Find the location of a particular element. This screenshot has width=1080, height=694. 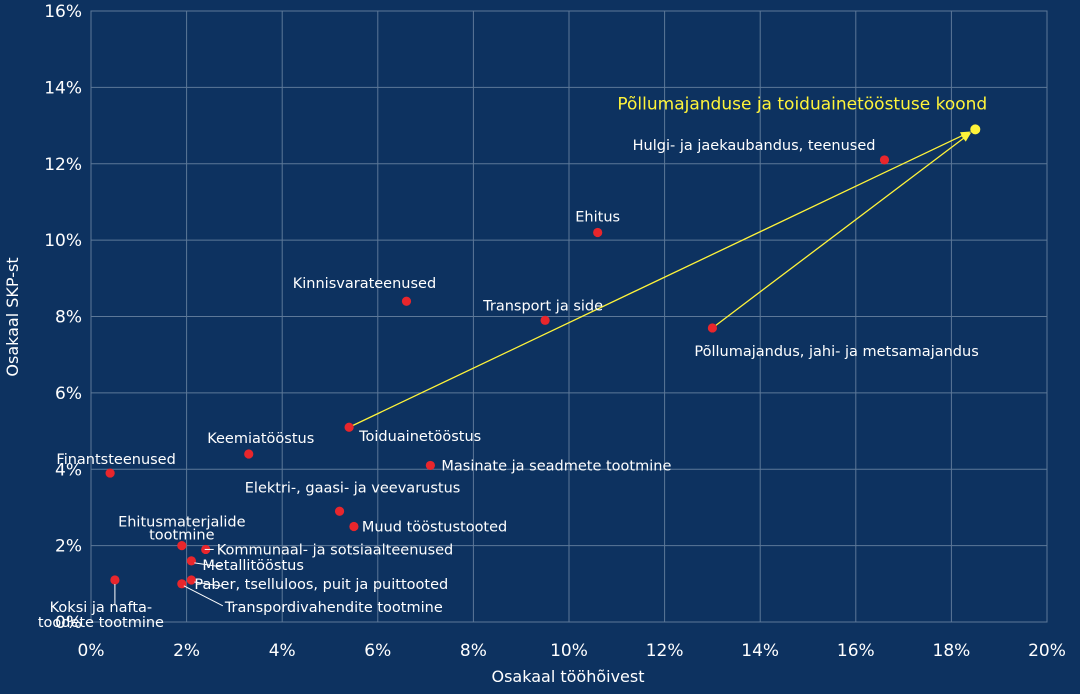

data-label: Transpordivahendite tootmine is located at coordinates (333, 608).